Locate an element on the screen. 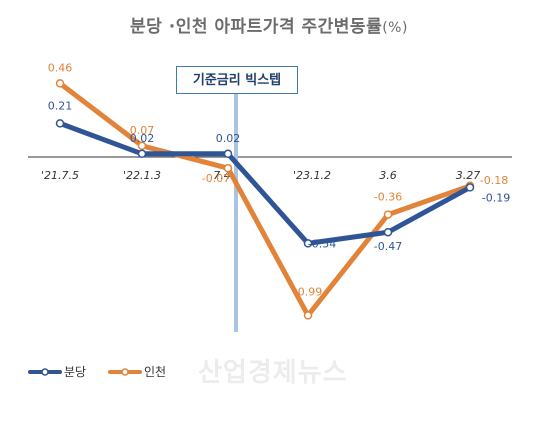 This screenshot has height=426, width=538. legend-label-bundang: 분당 is located at coordinates (75, 372).